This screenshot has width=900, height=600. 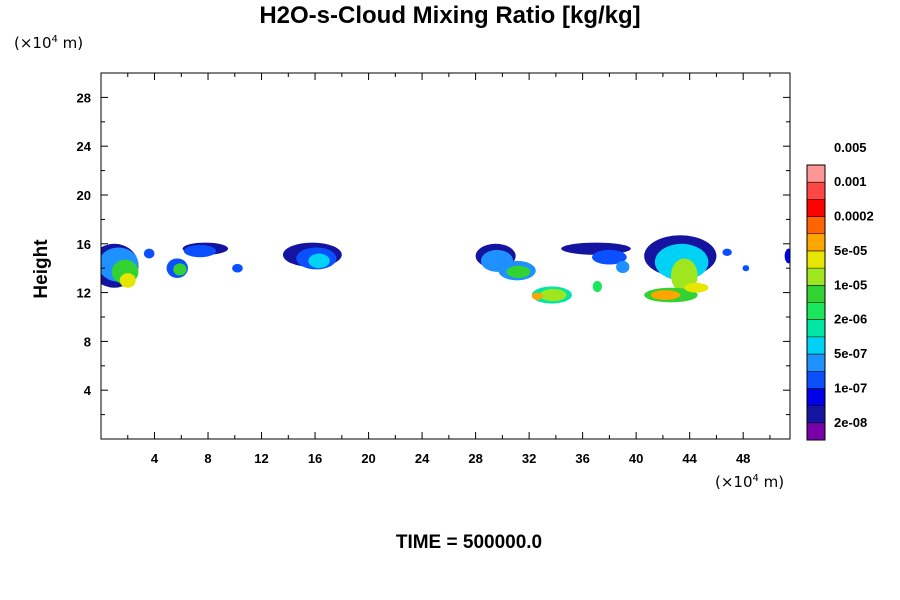 What do you see at coordinates (445, 269) in the screenshot?
I see `cloud-field` at bounding box center [445, 269].